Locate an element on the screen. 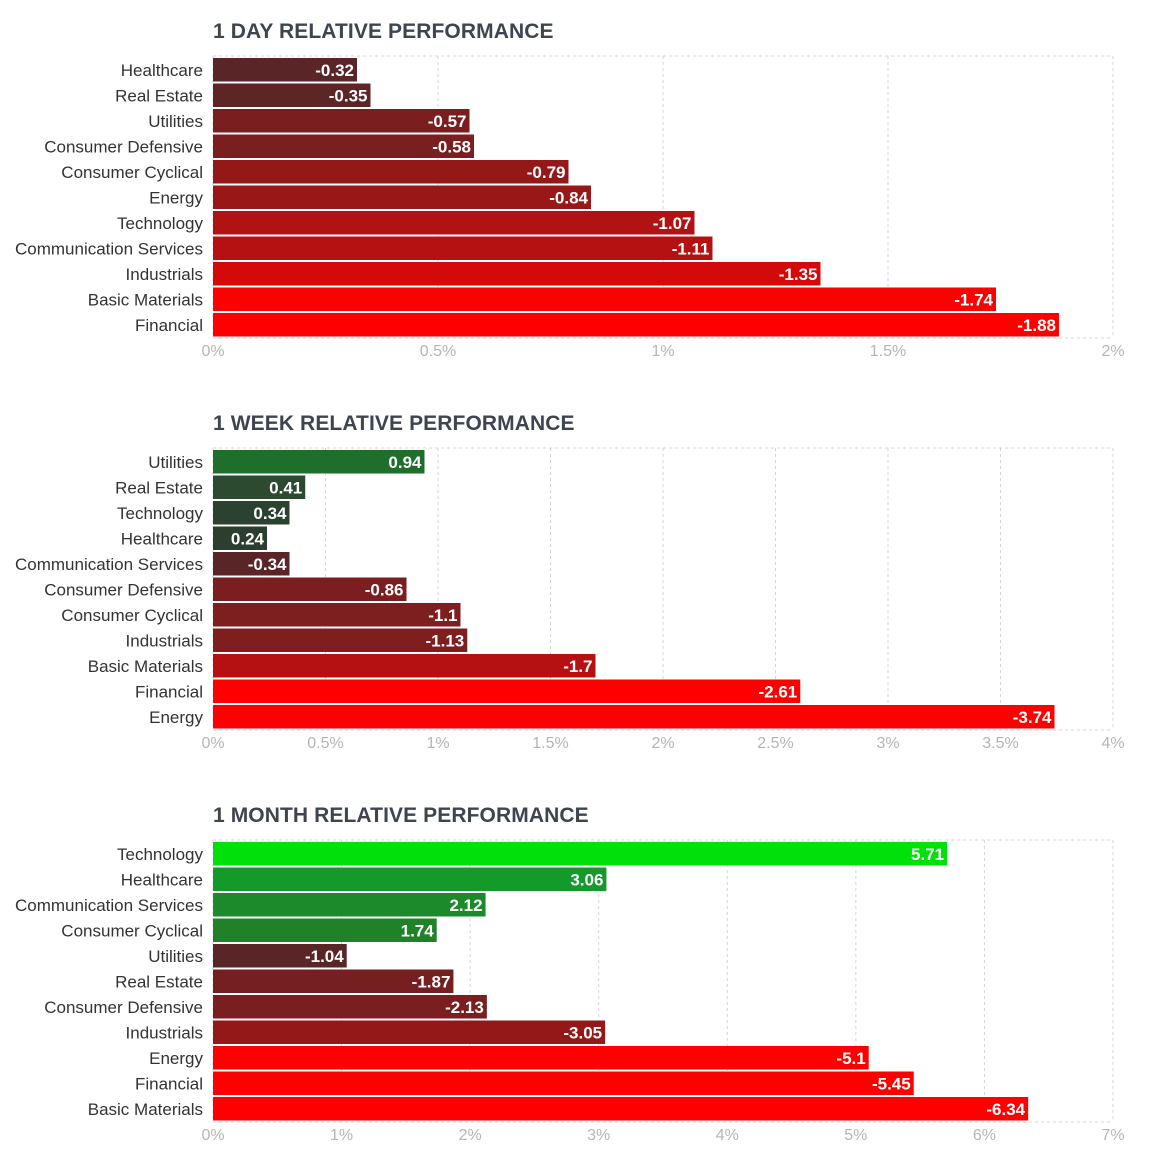  value-label: 5.71 is located at coordinates (927, 854).